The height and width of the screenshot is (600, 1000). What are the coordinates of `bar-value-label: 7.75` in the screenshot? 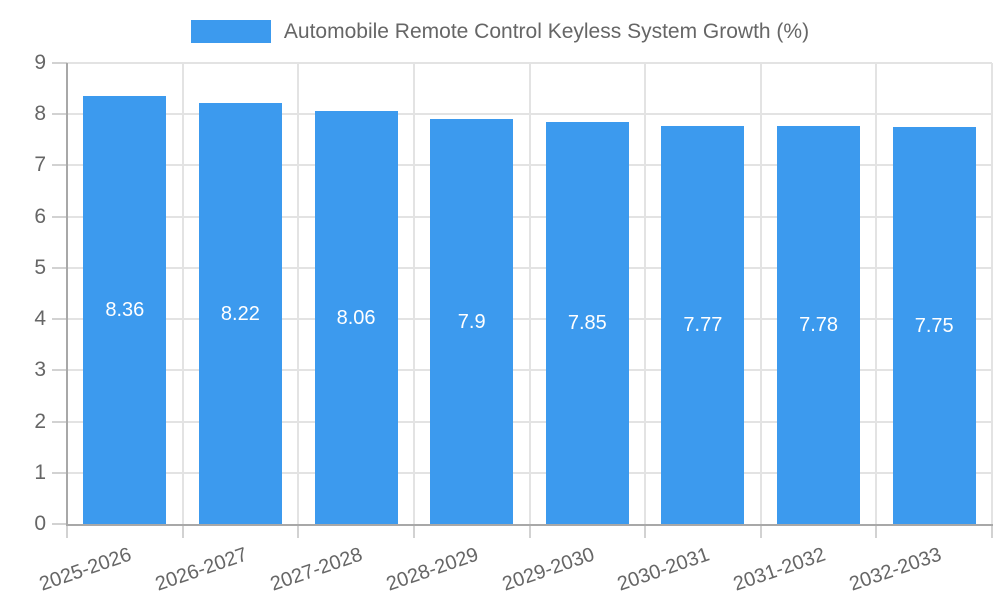 It's located at (934, 325).